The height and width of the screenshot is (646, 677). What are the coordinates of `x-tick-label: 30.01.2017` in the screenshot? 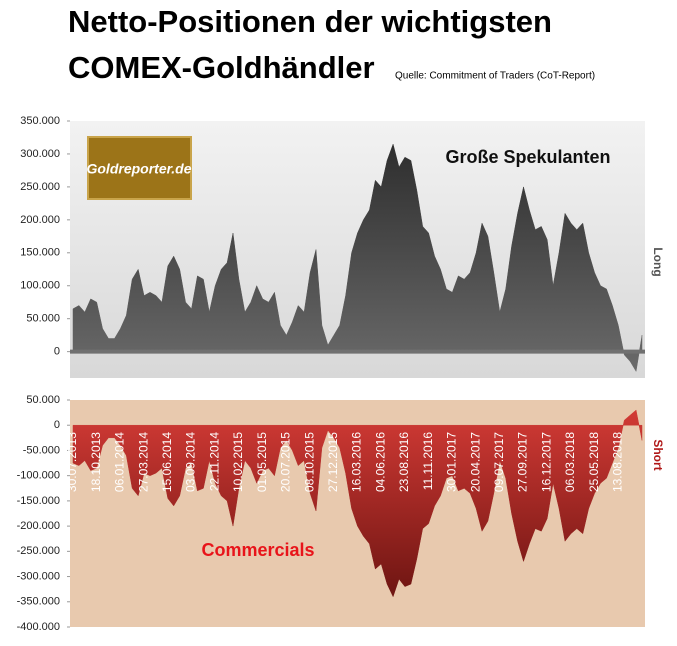 It's located at (451, 462).